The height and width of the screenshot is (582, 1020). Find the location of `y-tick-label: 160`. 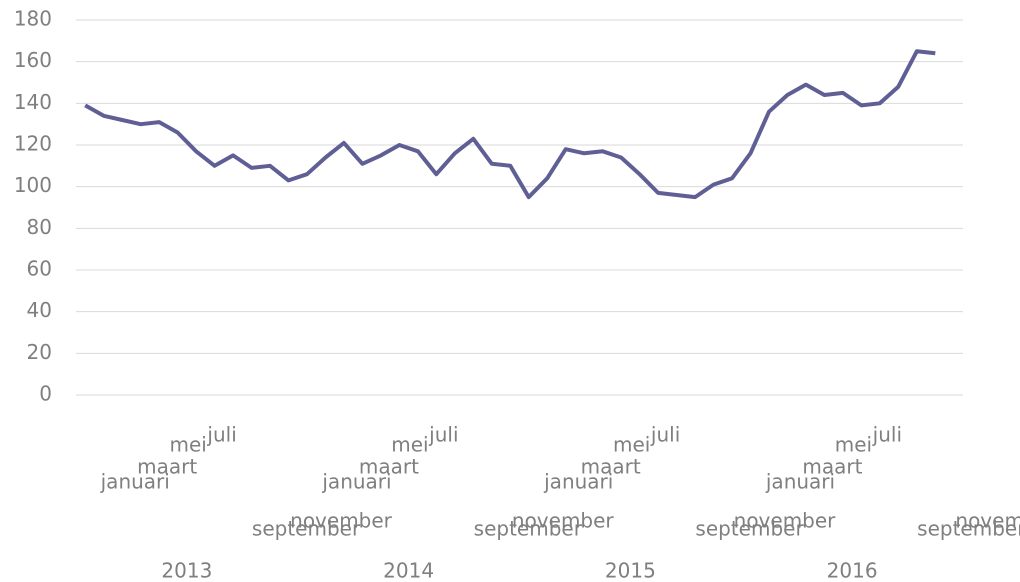

y-tick-label: 160 is located at coordinates (33, 60).